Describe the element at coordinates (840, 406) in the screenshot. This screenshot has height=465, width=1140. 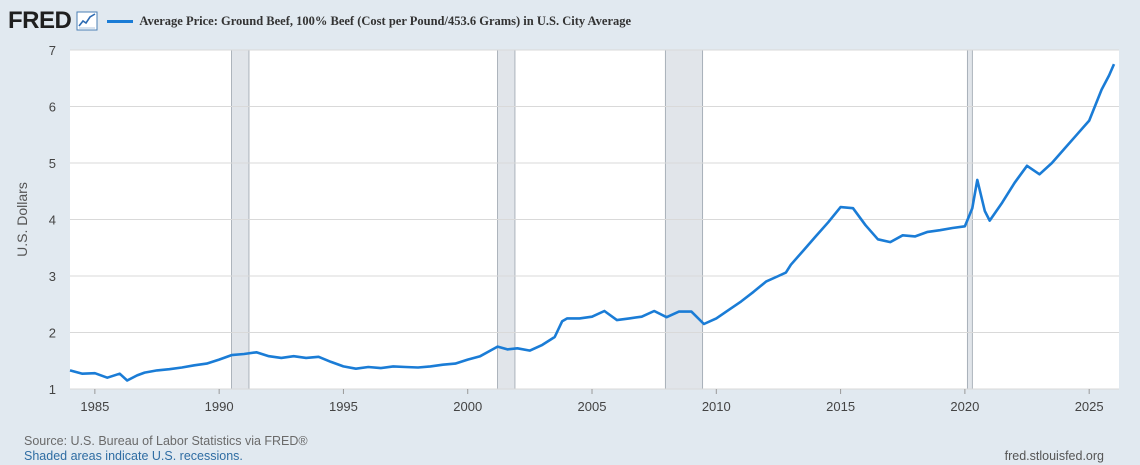
I see `x-tick-label: 2015` at that location.